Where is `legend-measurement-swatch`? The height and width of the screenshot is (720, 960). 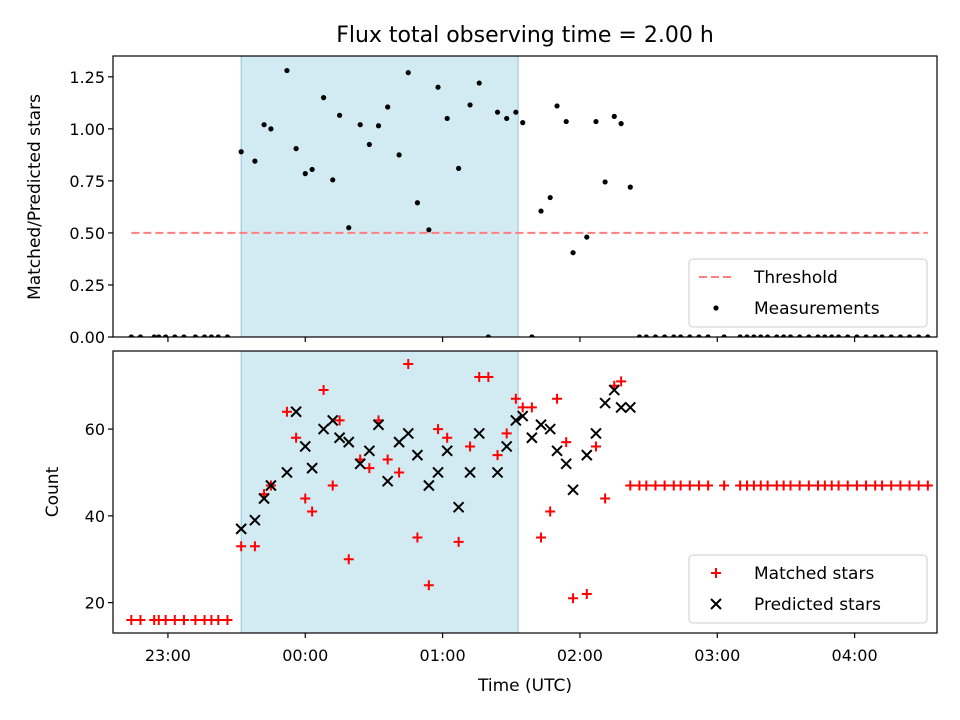 legend-measurement-swatch is located at coordinates (716, 308).